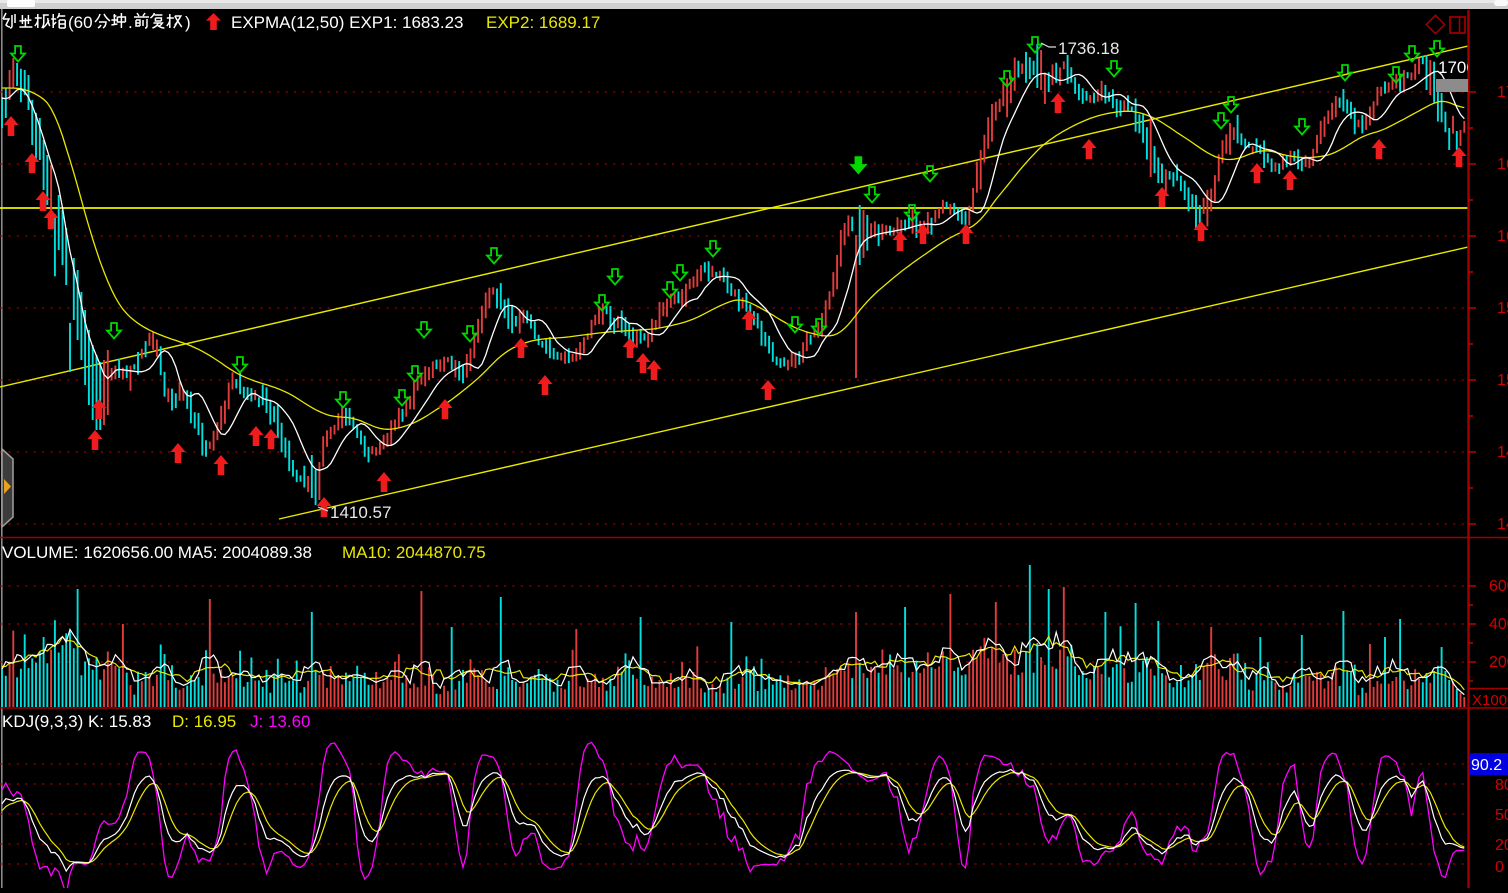 The width and height of the screenshot is (1508, 893). Describe the element at coordinates (280, 721) in the screenshot. I see `svg-text: J: 13.60` at that location.